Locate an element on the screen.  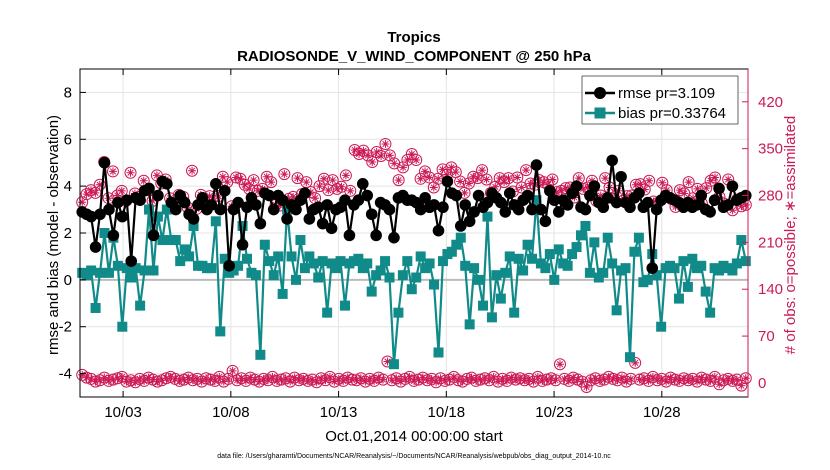
y-tick-label: 6 is located at coordinates (68, 139).